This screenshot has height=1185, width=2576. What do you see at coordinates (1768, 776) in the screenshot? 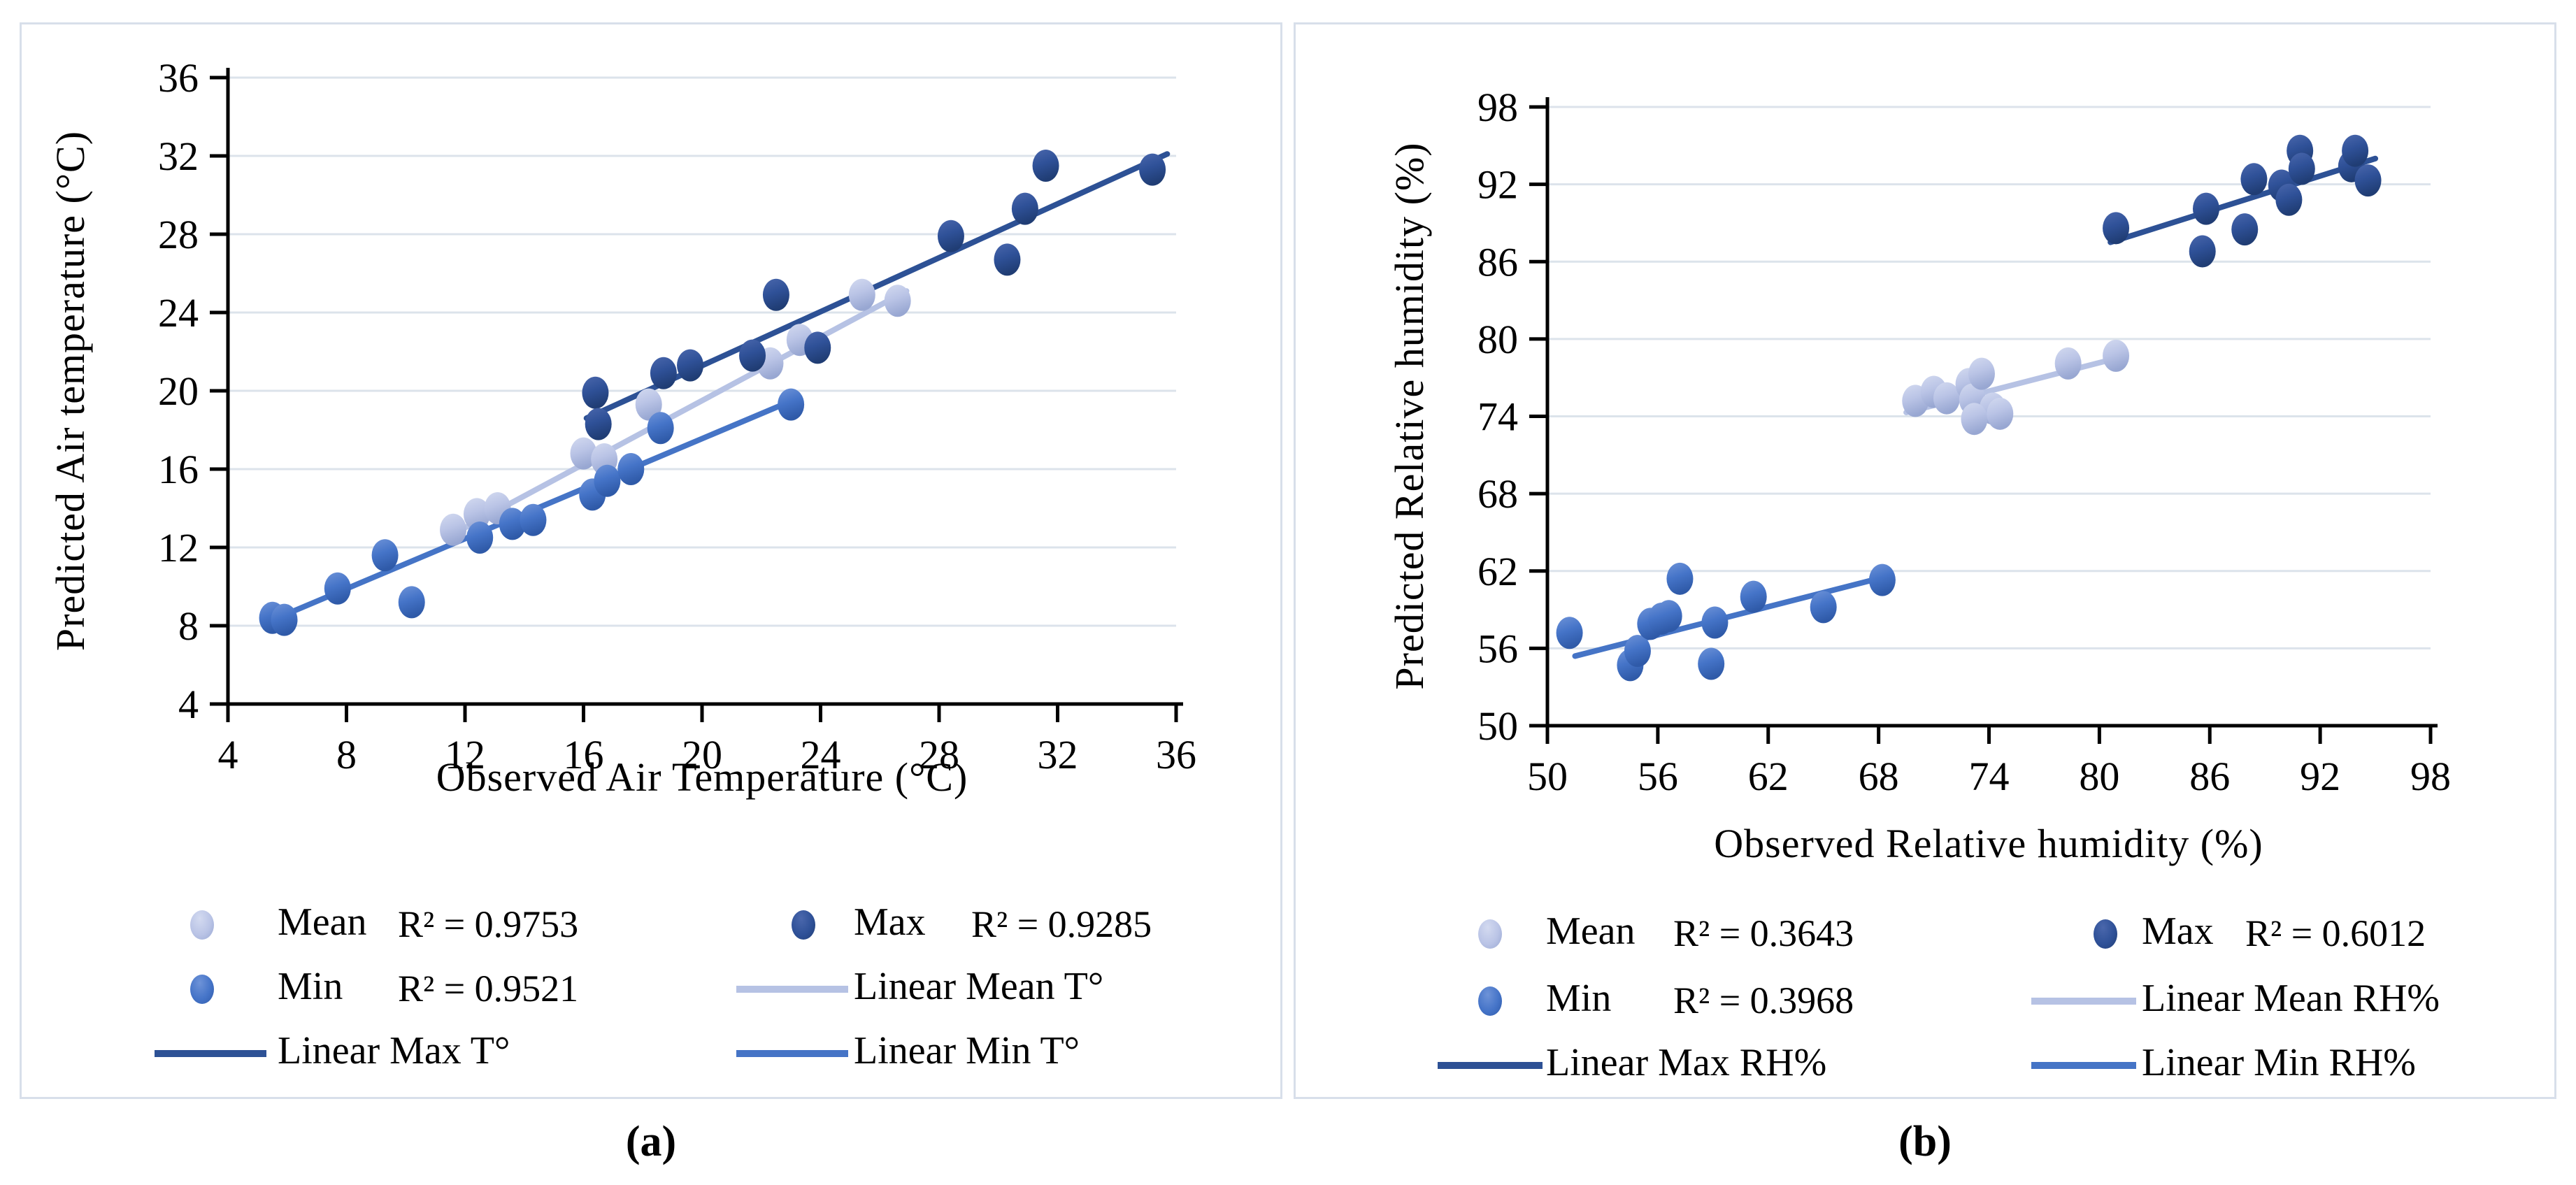
I see `x-tick-label: 62` at bounding box center [1768, 776].